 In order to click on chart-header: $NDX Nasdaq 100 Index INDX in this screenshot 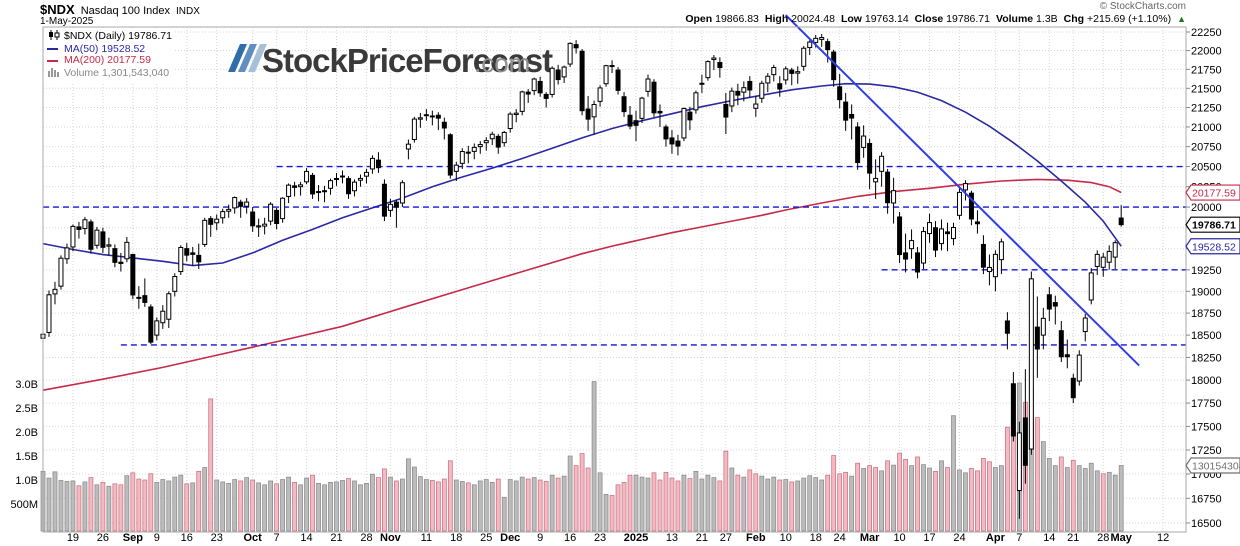, I will do `click(120, 9)`.